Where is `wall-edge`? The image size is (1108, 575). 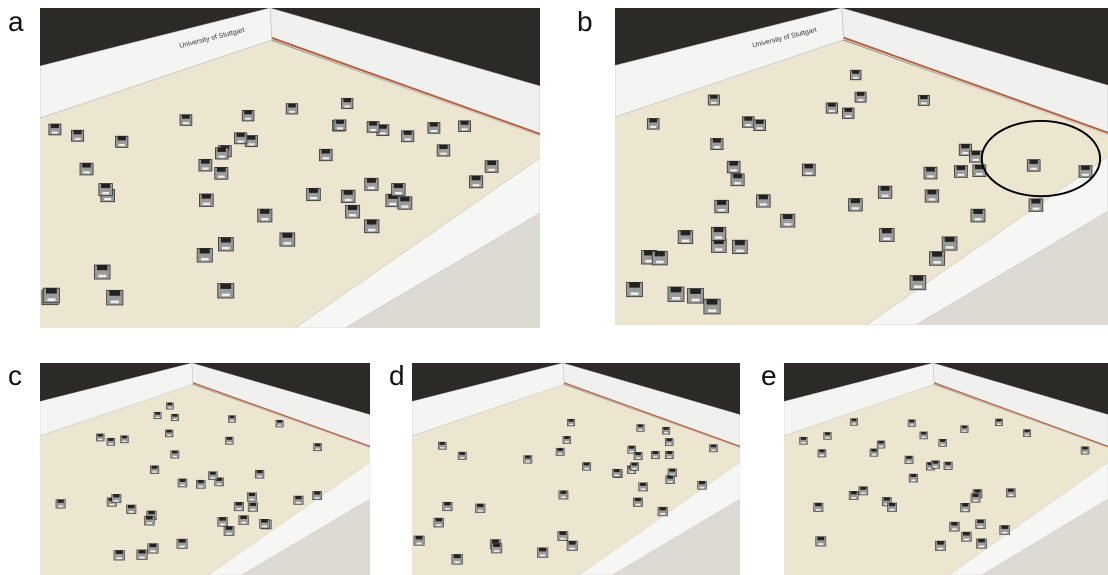
wall-edge is located at coordinates (651, 415).